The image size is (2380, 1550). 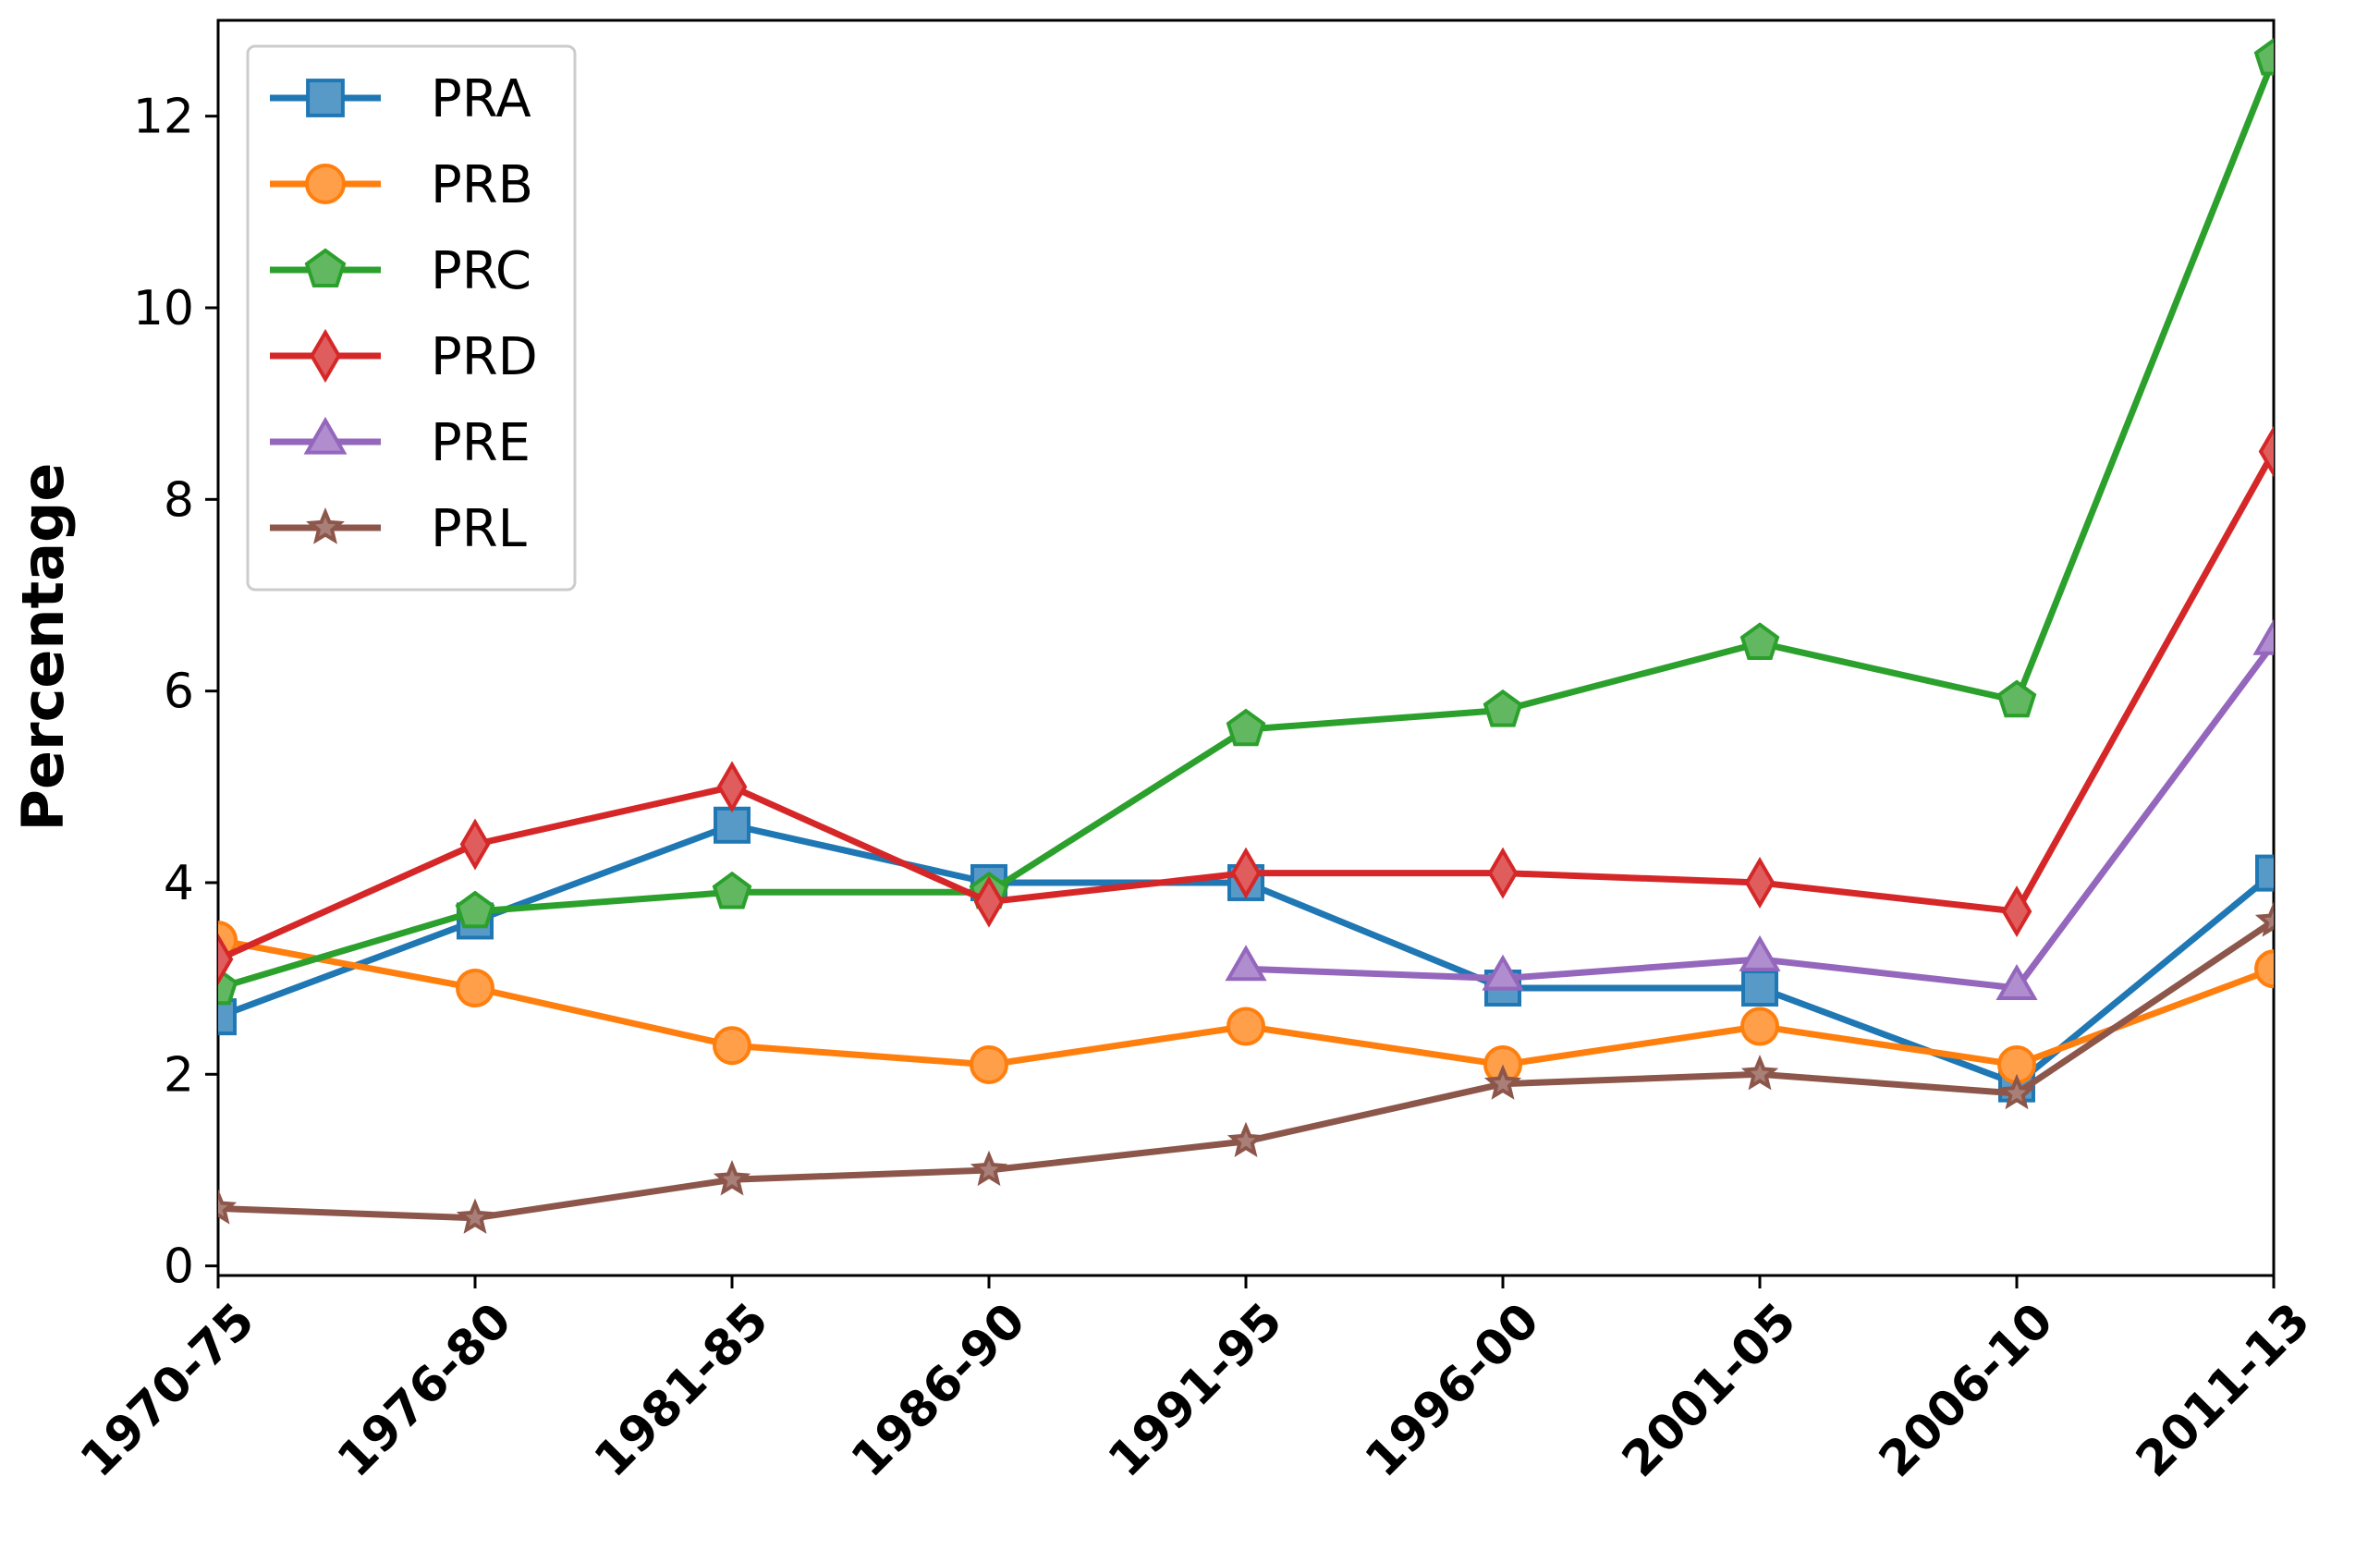 I want to click on legend-label: PRC, so click(x=481, y=271).